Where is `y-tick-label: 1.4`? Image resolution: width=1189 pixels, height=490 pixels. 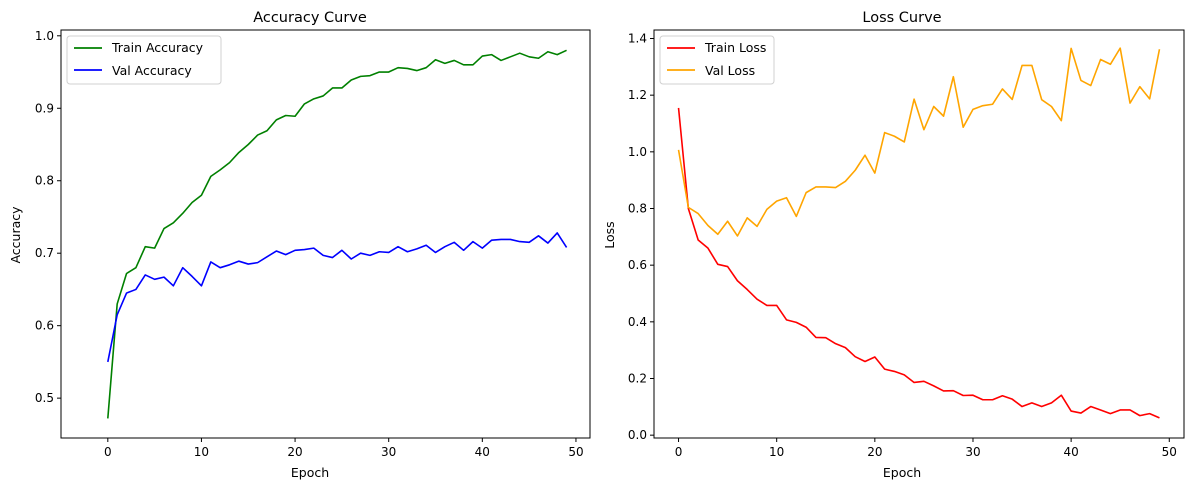
y-tick-label: 1.4 is located at coordinates (637, 39).